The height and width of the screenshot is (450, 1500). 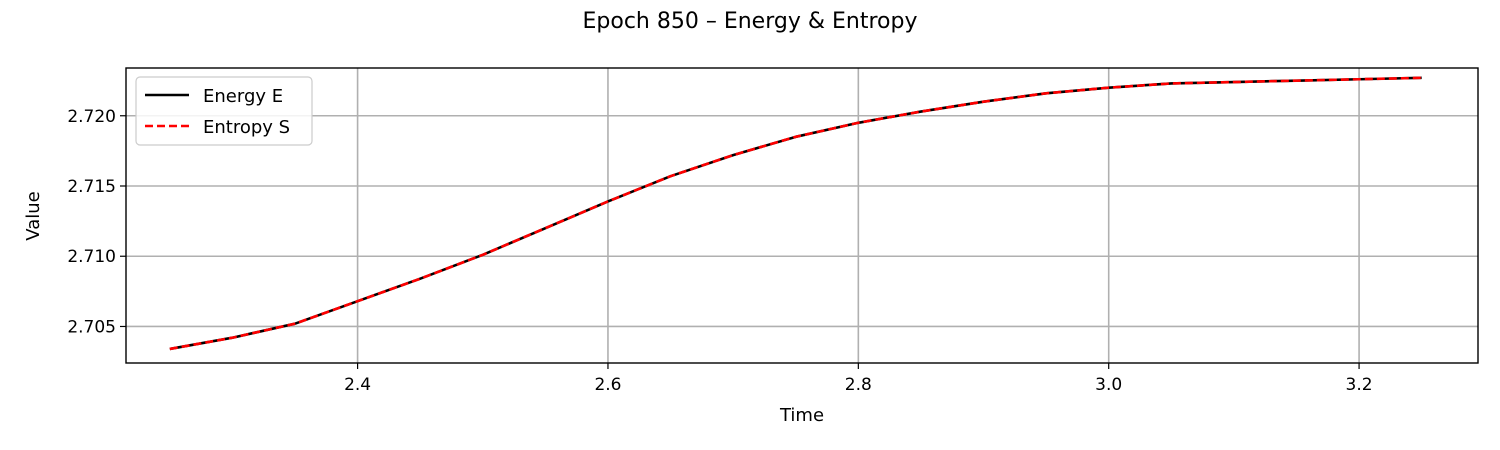 What do you see at coordinates (243, 96) in the screenshot?
I see `legend-label-energy: Energy E` at bounding box center [243, 96].